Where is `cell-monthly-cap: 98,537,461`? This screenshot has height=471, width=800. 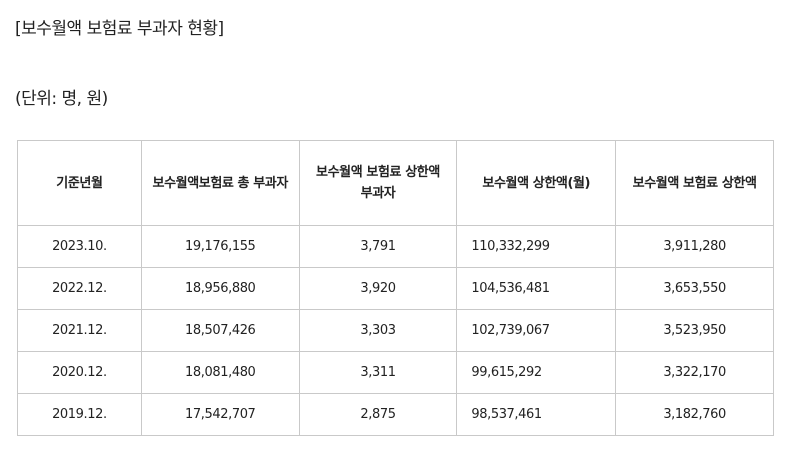
cell-monthly-cap: 98,537,461 is located at coordinates (536, 414).